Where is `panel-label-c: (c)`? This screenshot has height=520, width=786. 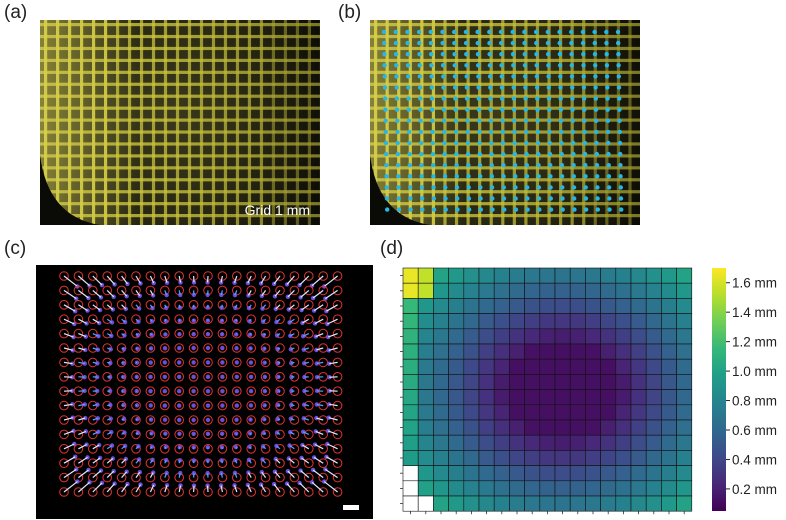
panel-label-c: (c) is located at coordinates (15, 248).